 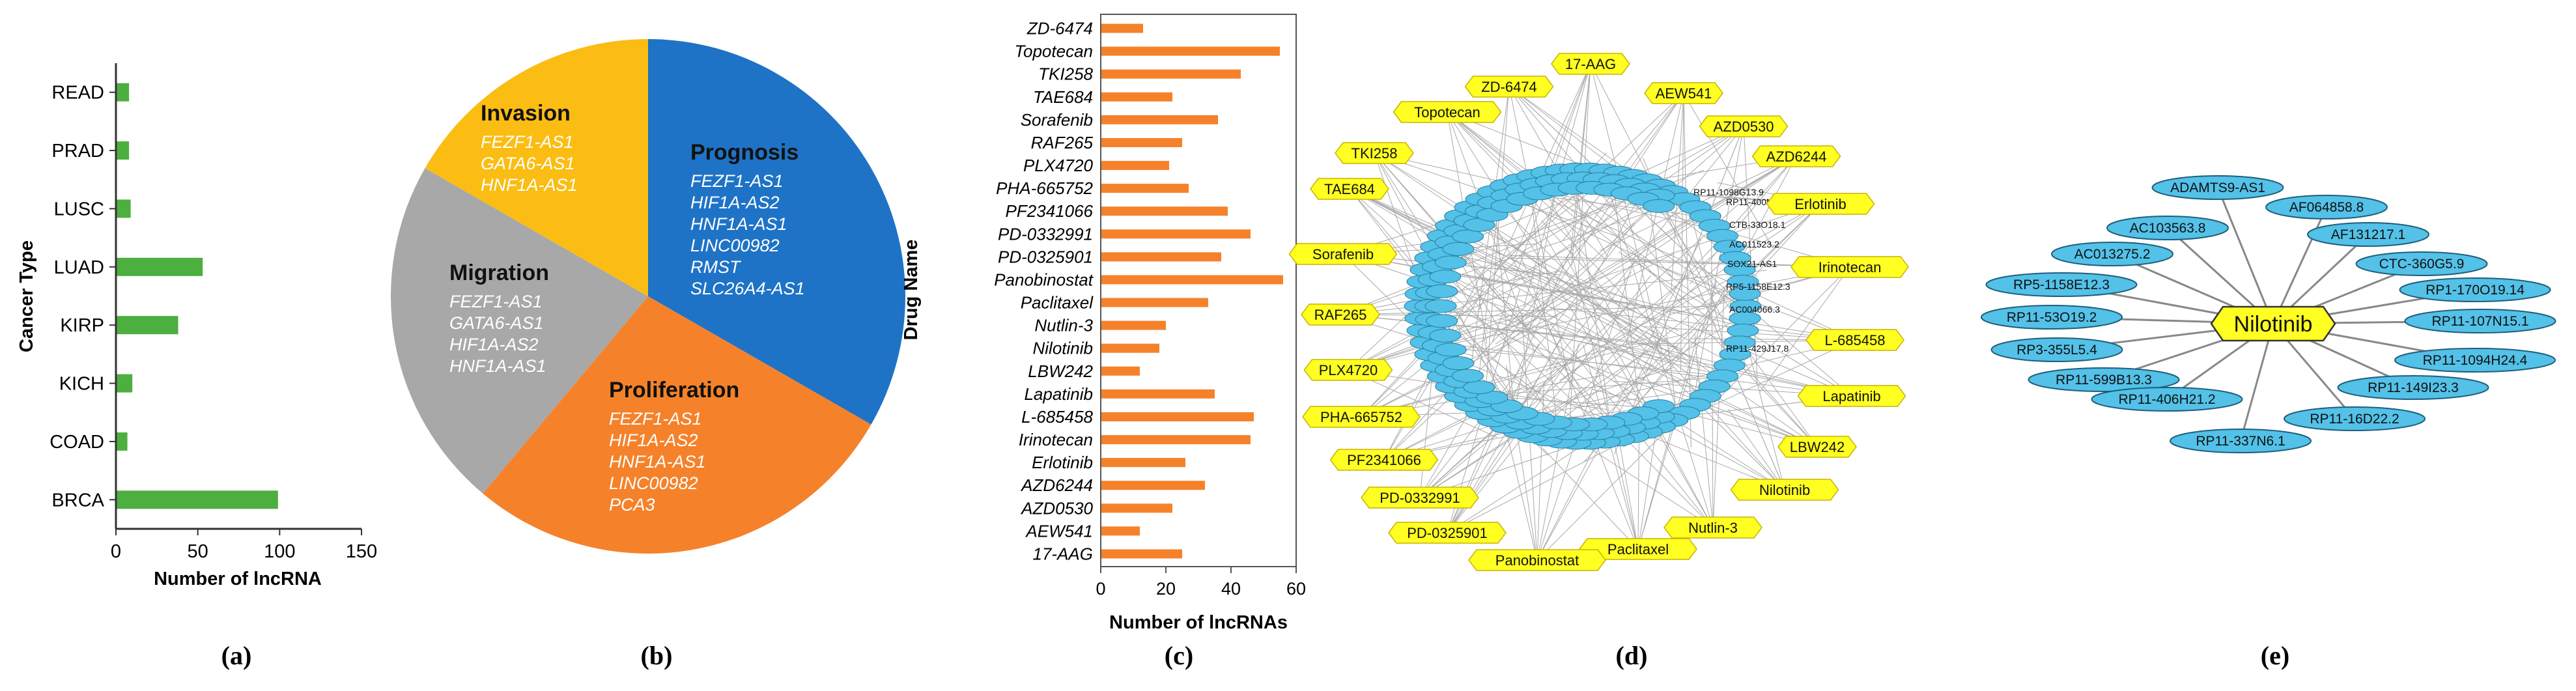 I want to click on pie-slice-gene-label: HIF1A-AS2, so click(x=494, y=344).